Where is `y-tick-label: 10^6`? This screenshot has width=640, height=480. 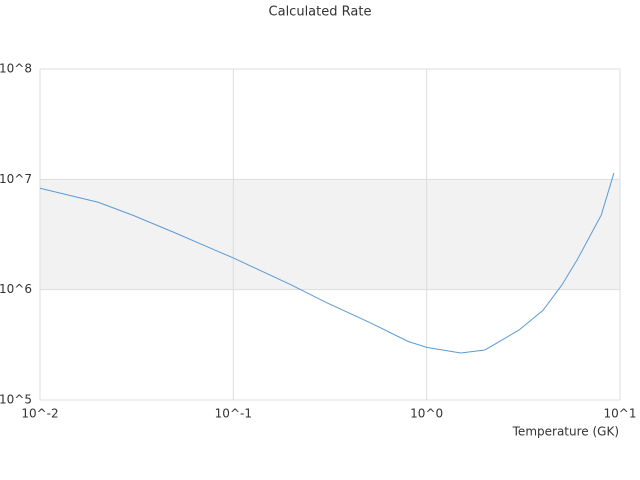 y-tick-label: 10^6 is located at coordinates (16, 289).